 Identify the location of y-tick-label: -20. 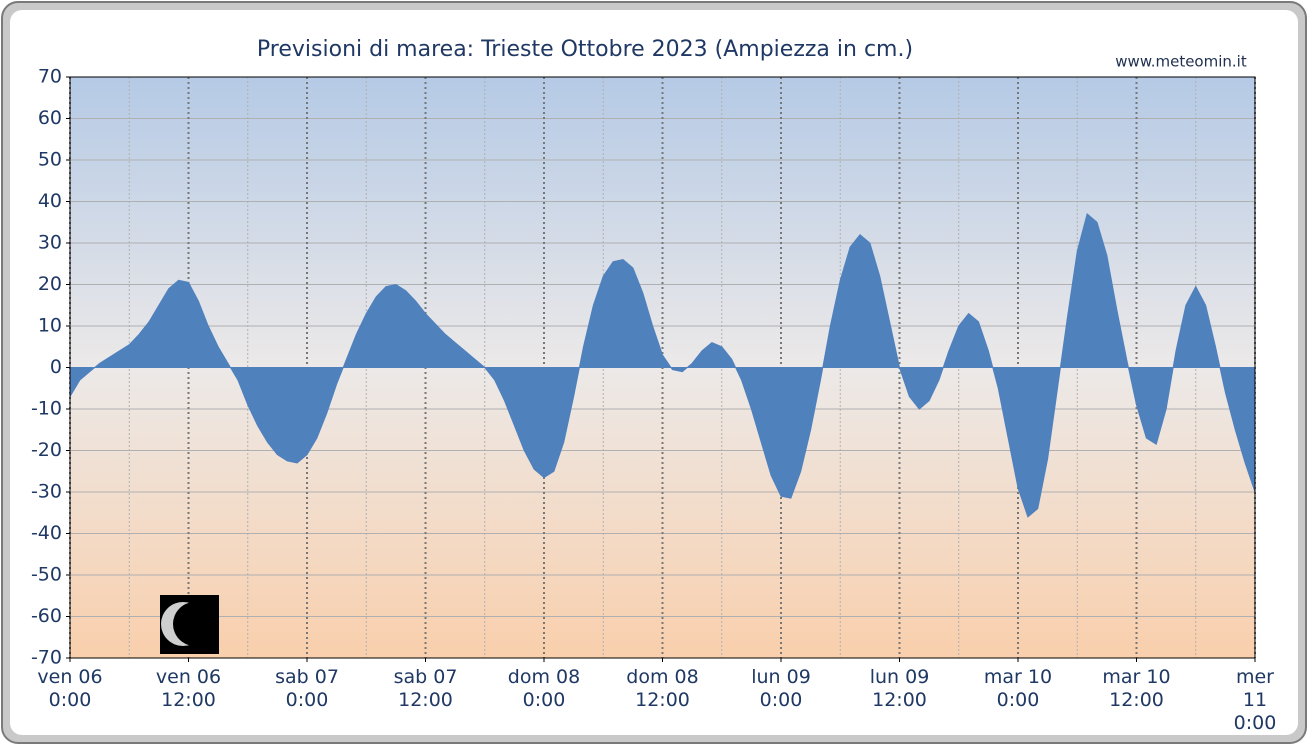
(46, 450).